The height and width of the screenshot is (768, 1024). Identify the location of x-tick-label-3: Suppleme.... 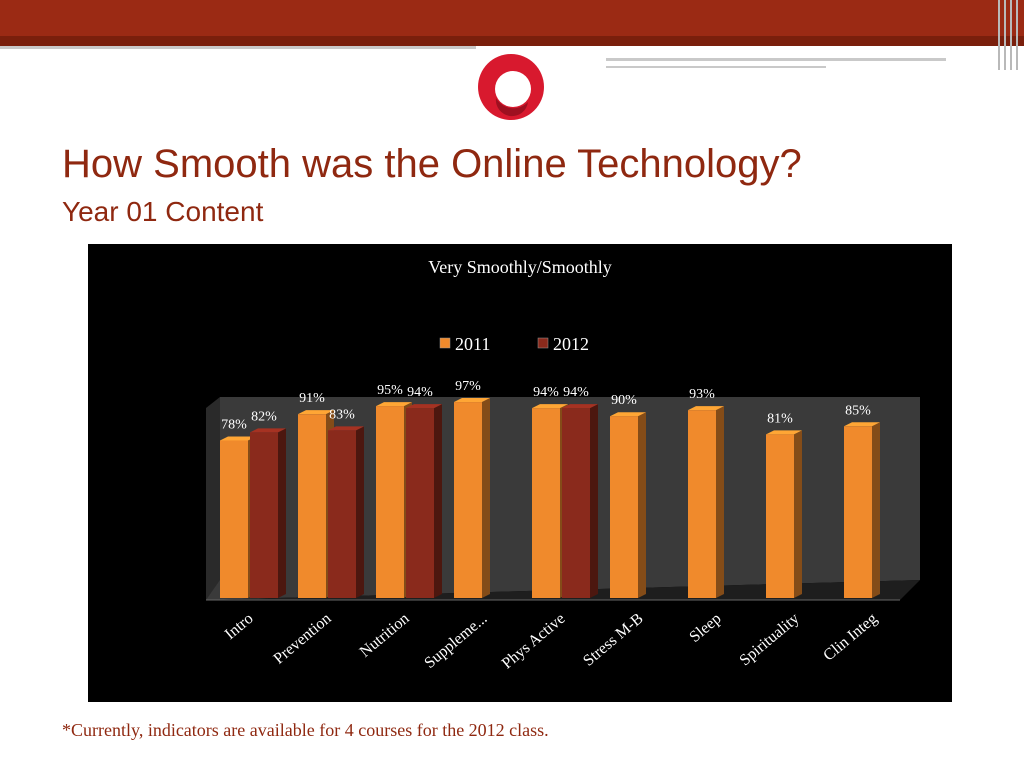
(455, 641).